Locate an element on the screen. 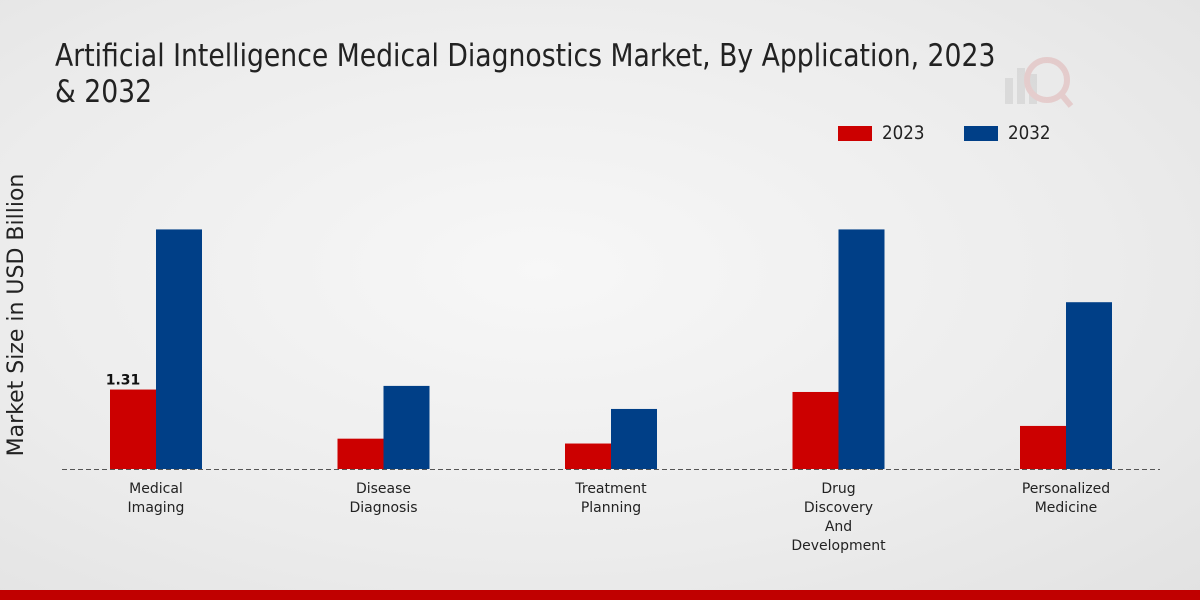  x-tick-label: Treatment Planning is located at coordinates (610, 498).